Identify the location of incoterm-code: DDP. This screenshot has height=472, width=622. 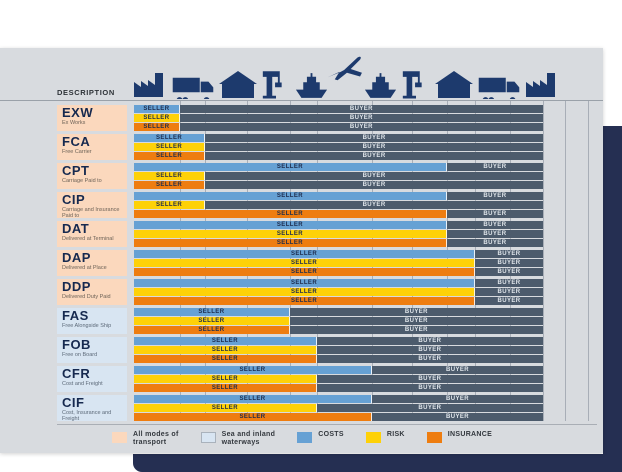
(76, 286).